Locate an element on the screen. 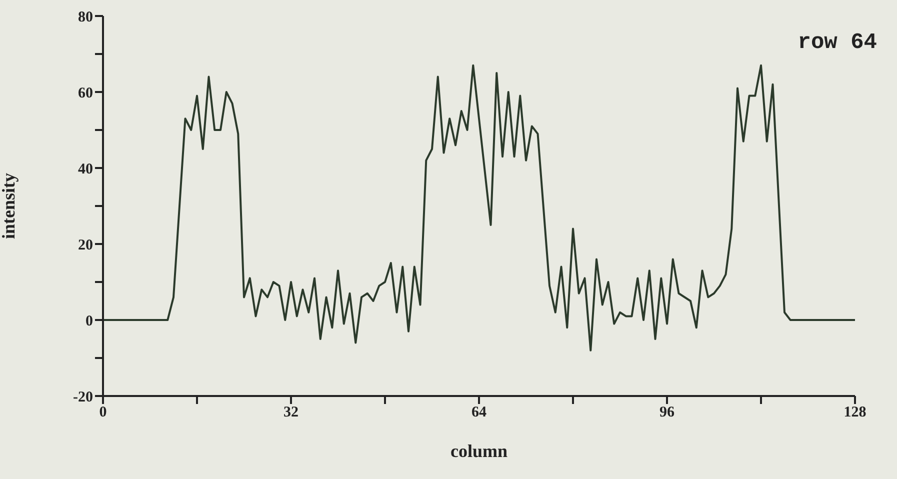 The width and height of the screenshot is (897, 479). y-tick-label: -20 is located at coordinates (83, 397).